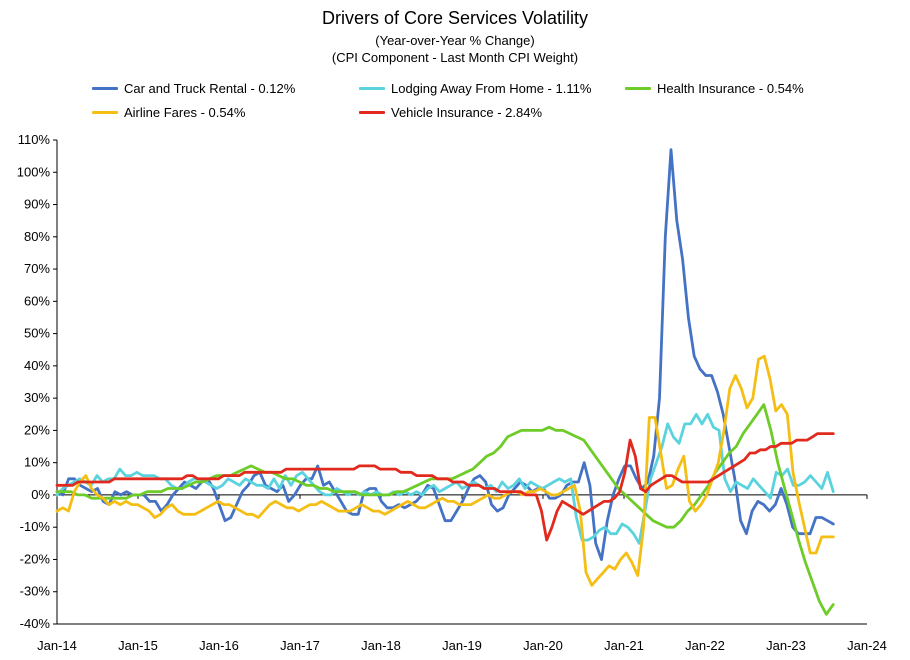 The width and height of the screenshot is (910, 660). Describe the element at coordinates (57, 645) in the screenshot. I see `x-tick-label: Jan-14` at that location.